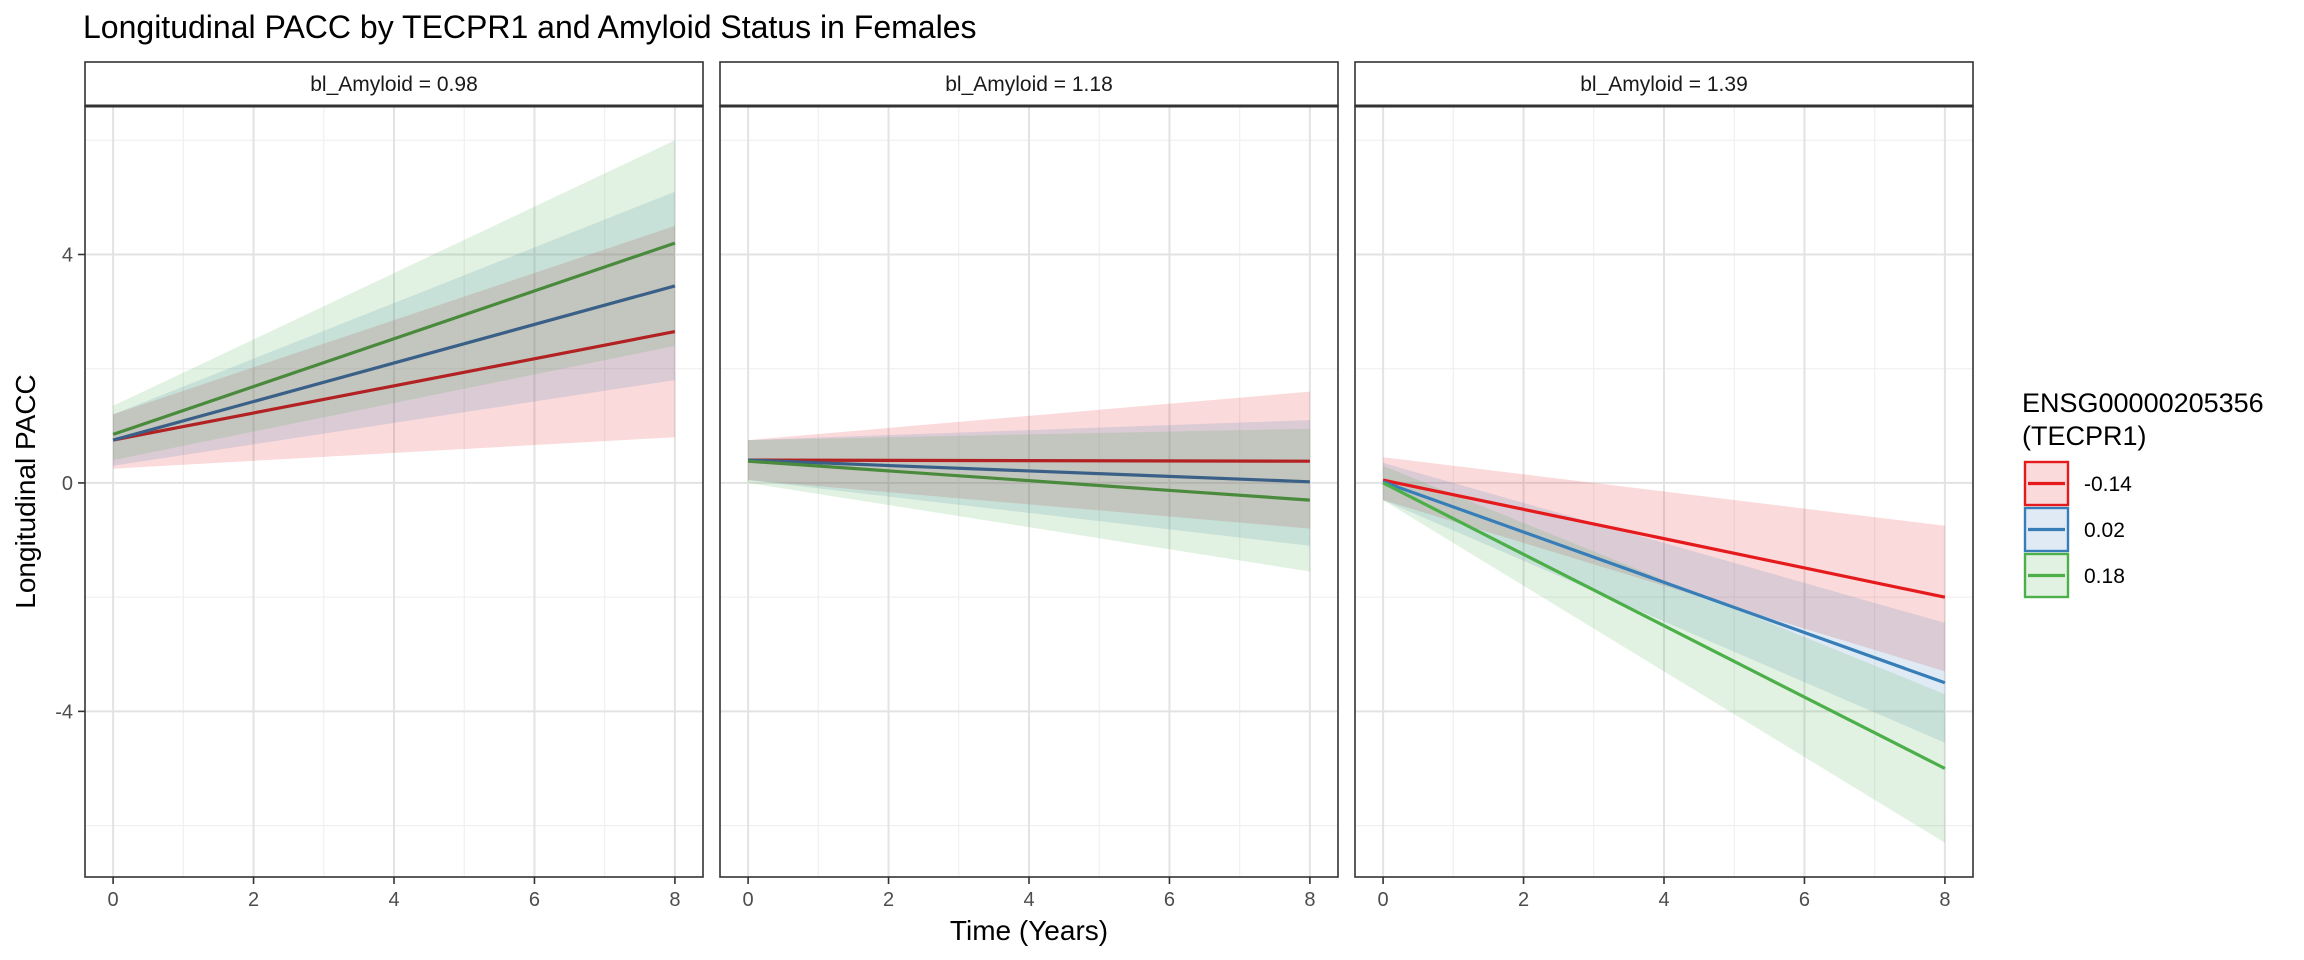 This screenshot has width=2304, height=960. I want to click on facet-strip-label: bl_Amyloid = 1.18, so click(1029, 84).